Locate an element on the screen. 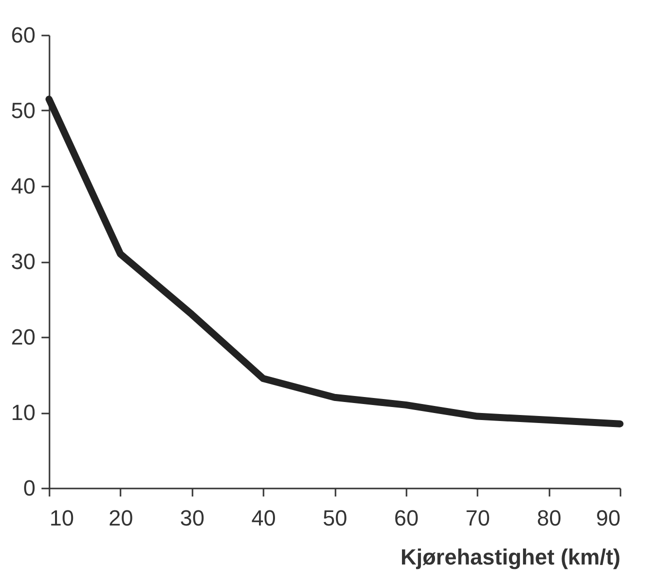 Image resolution: width=651 pixels, height=572 pixels. y-tick-label: 10 is located at coordinates (23, 412).